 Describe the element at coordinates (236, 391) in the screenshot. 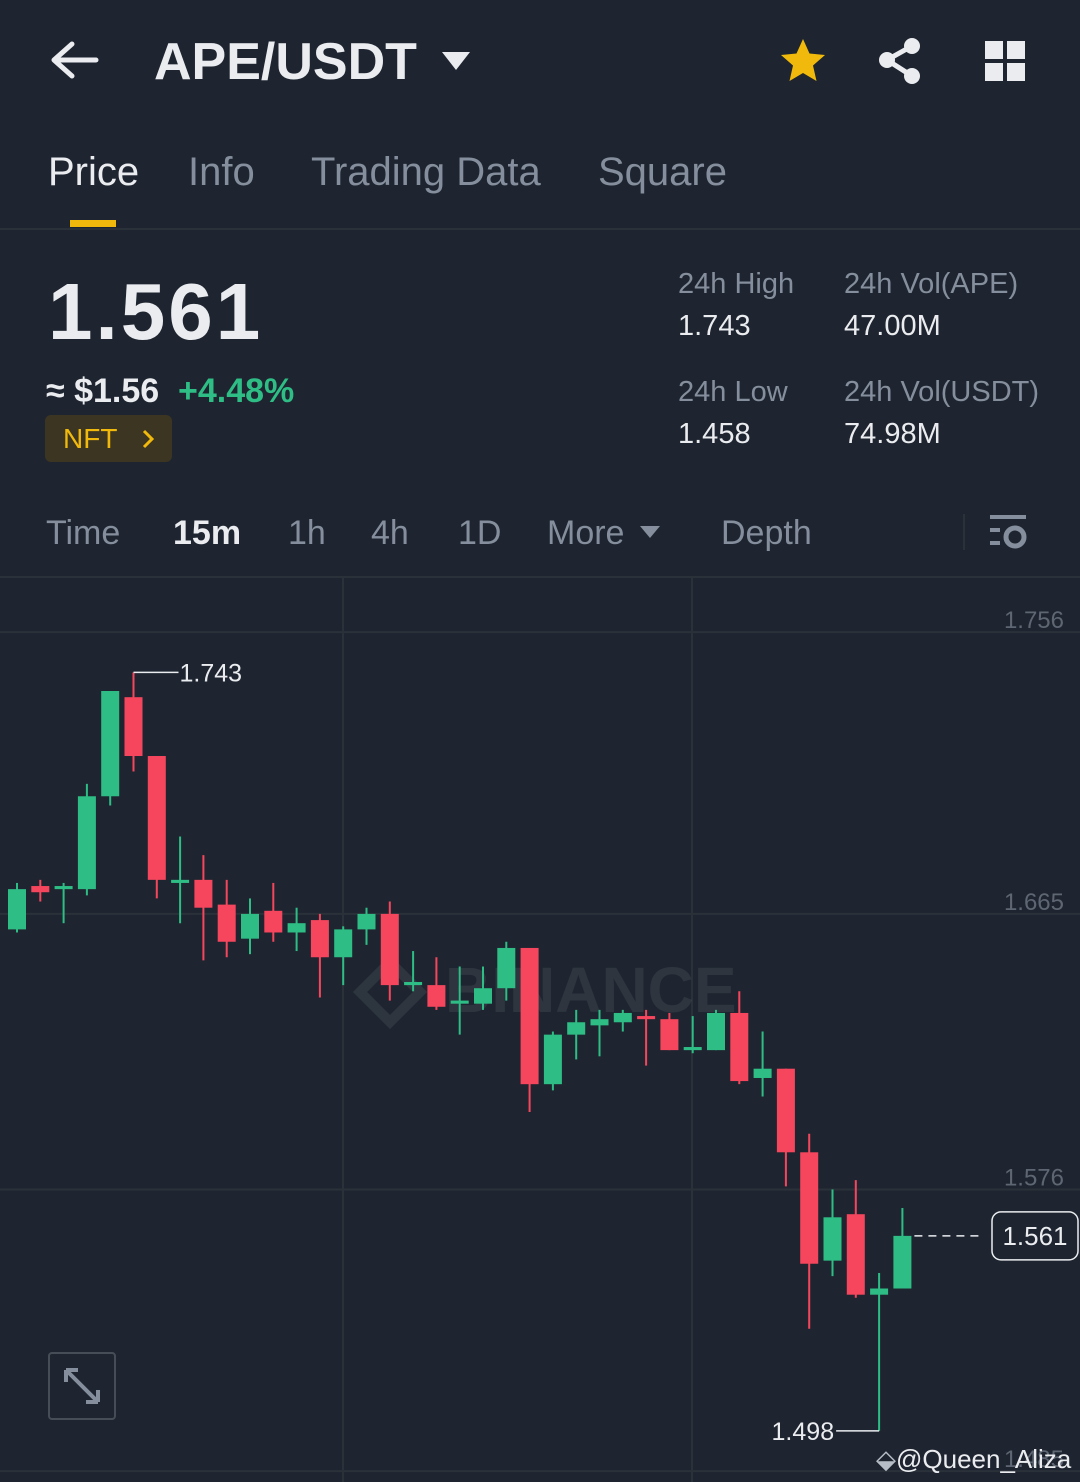

I see `price-change: +4.48%` at that location.